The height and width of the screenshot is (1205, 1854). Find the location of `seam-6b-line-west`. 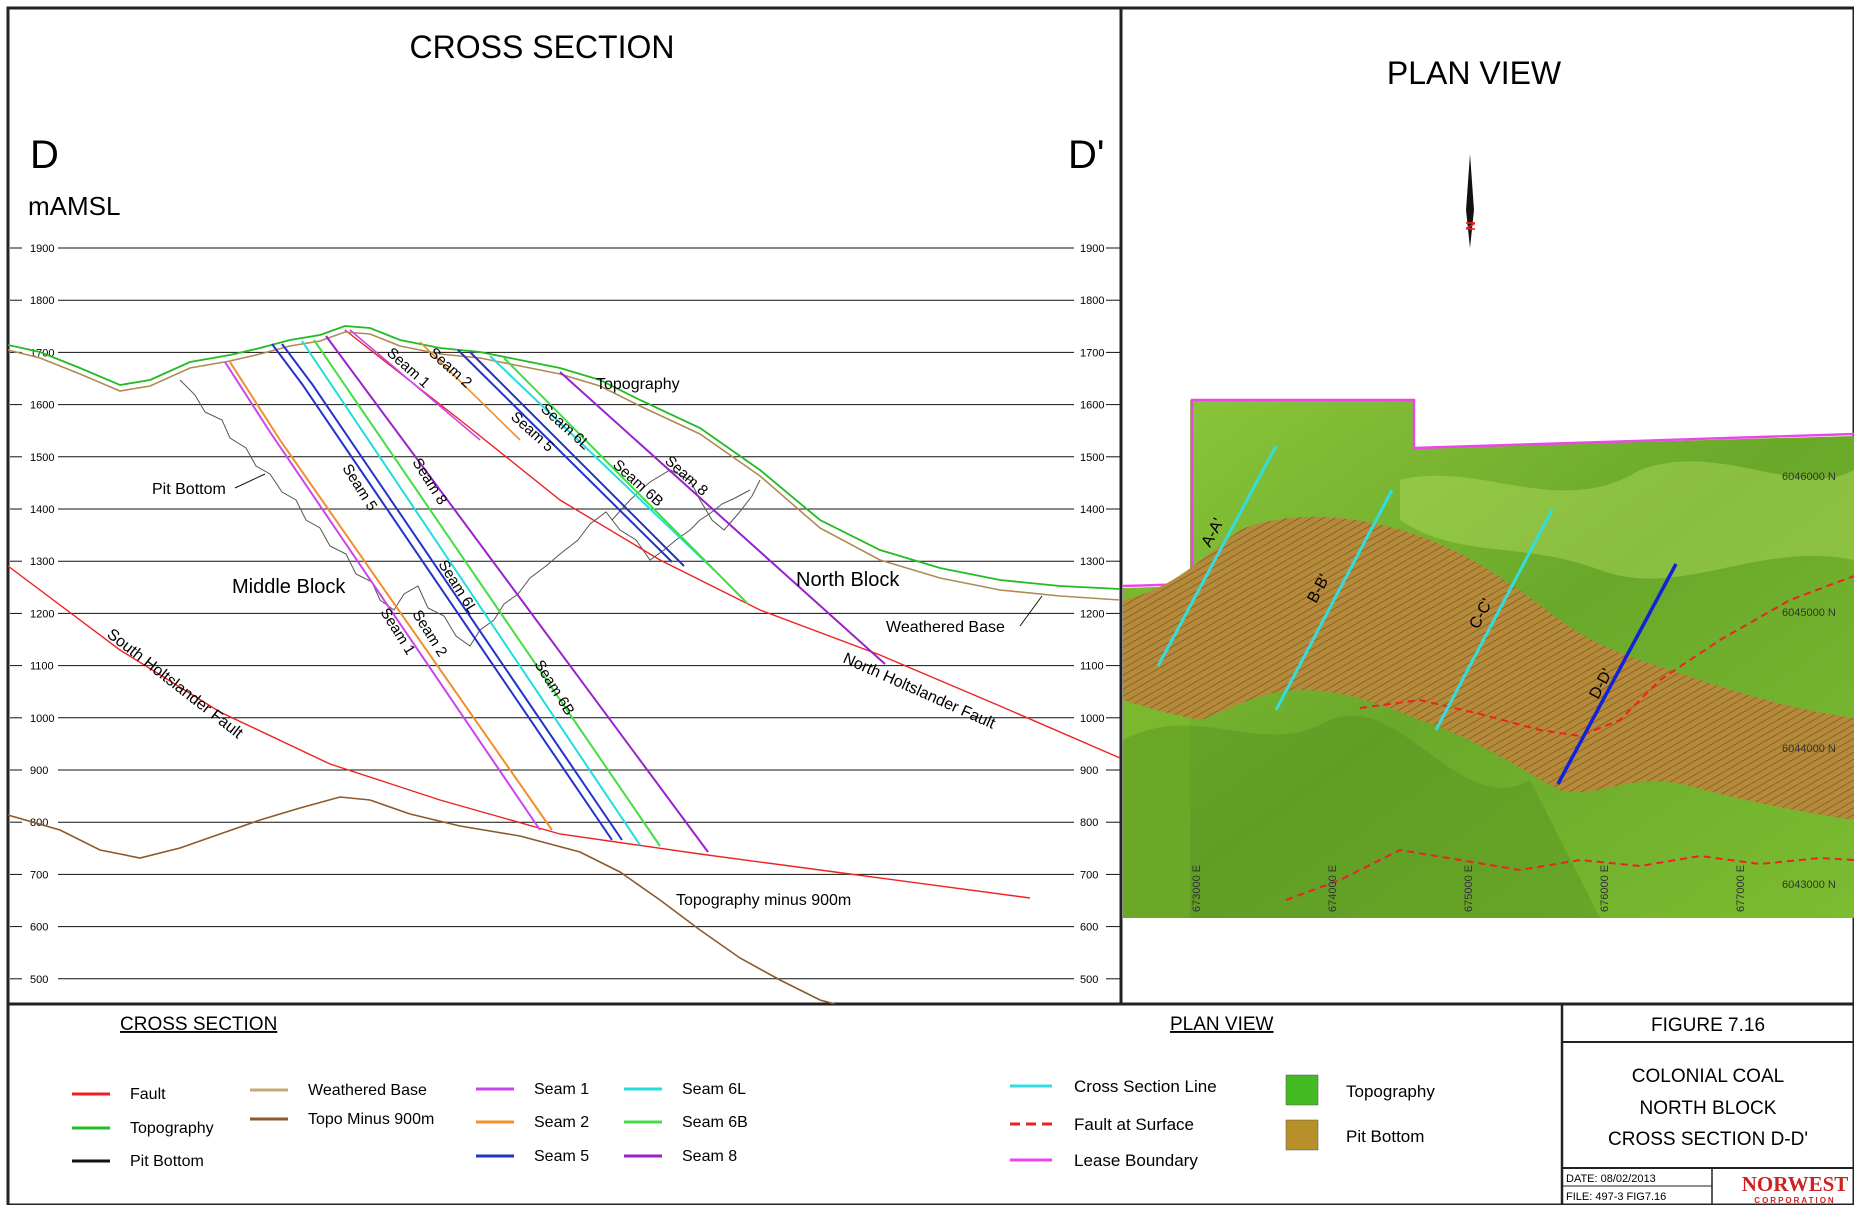

seam-6b-line-west is located at coordinates (487, 593).